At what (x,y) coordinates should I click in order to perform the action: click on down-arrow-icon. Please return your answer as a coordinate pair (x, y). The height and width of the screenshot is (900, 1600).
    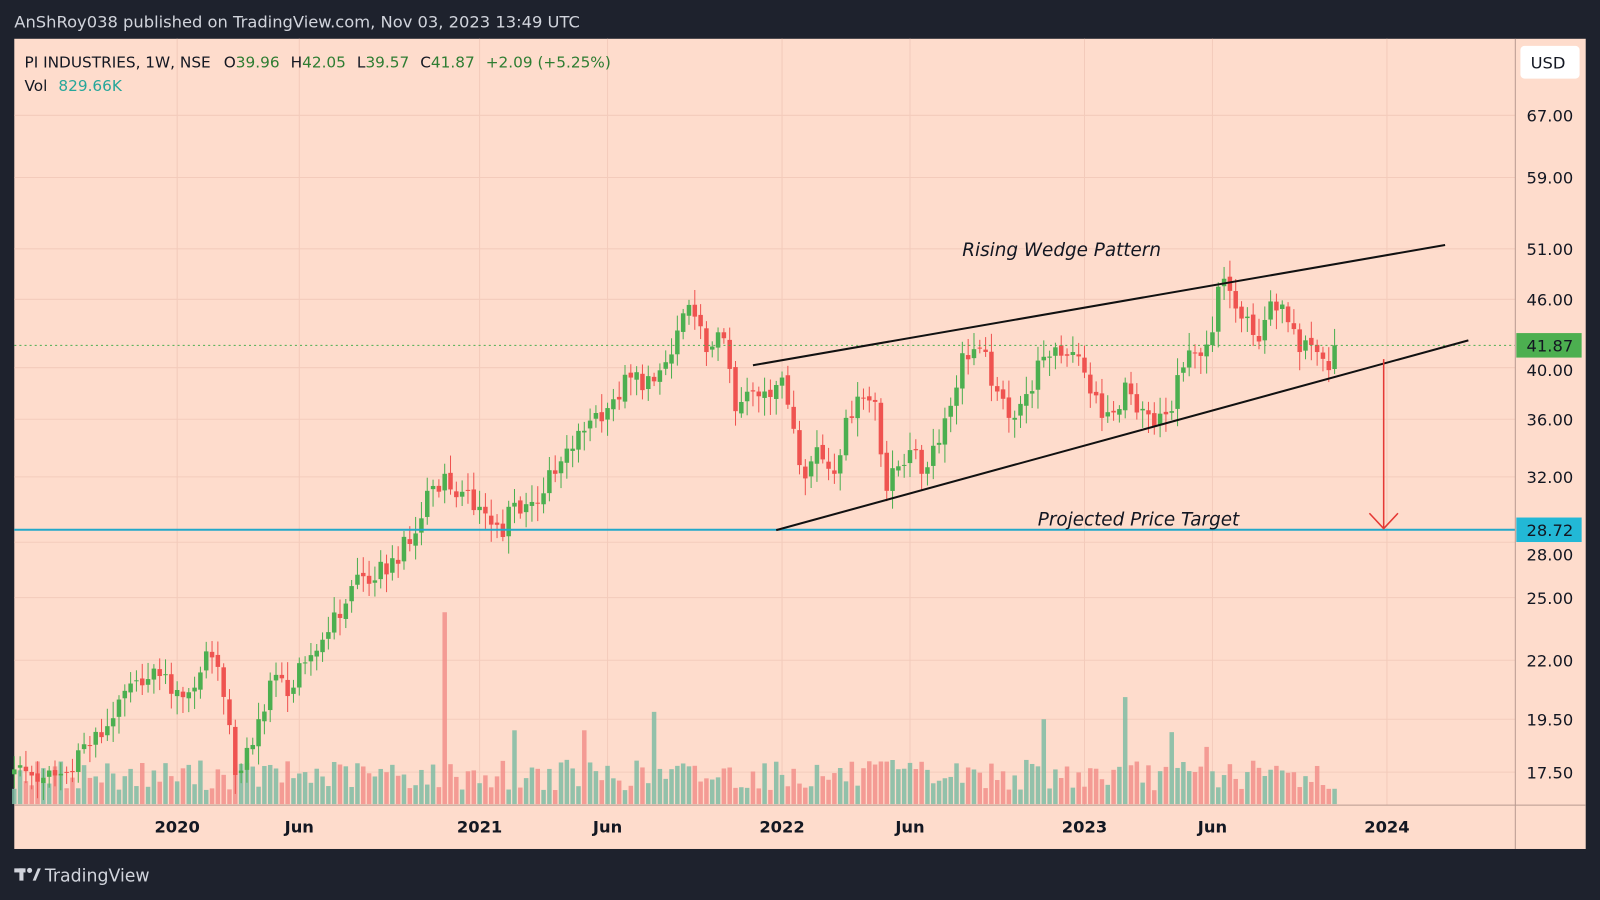
    Looking at the image, I should click on (1383, 444).